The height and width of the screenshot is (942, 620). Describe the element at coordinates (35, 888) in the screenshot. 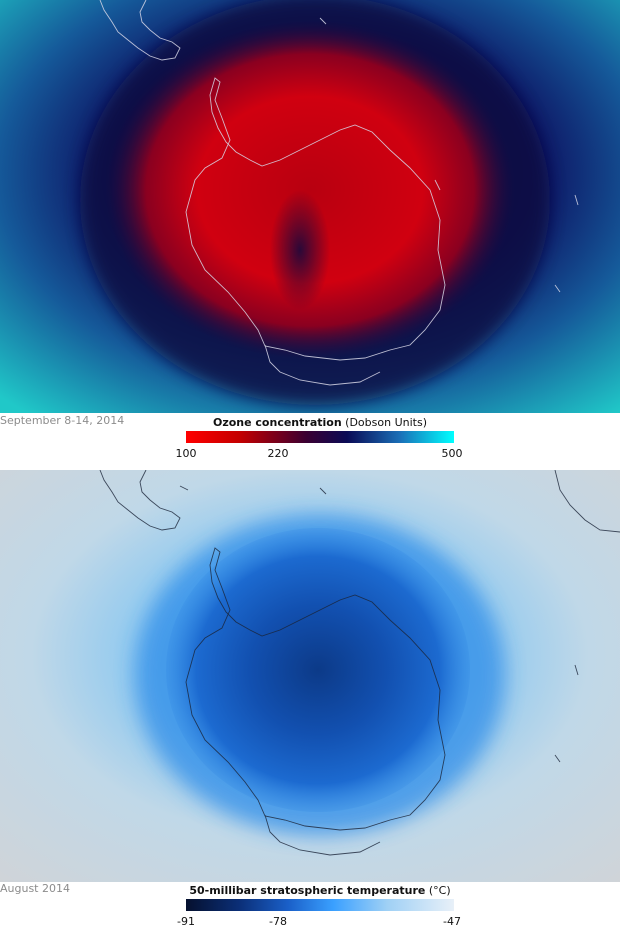

I see `temperature-date-label: August 2014` at that location.